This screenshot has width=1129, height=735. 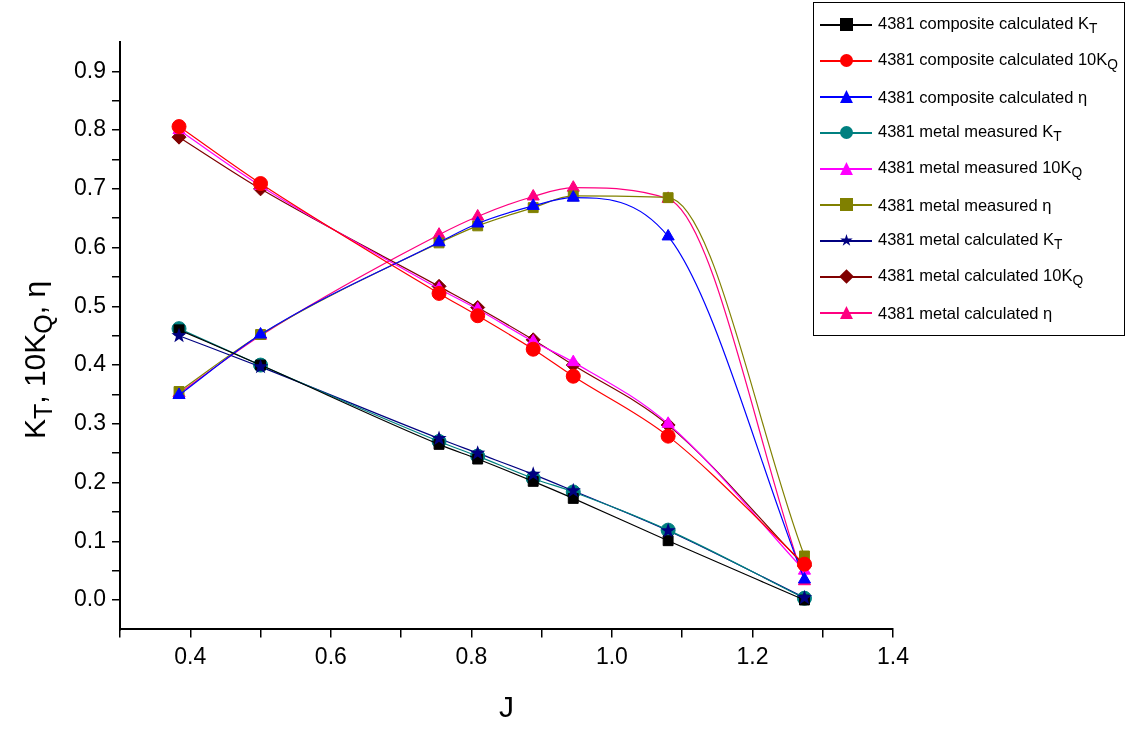 What do you see at coordinates (893, 655) in the screenshot?
I see `x-tick-label: 1.4` at bounding box center [893, 655].